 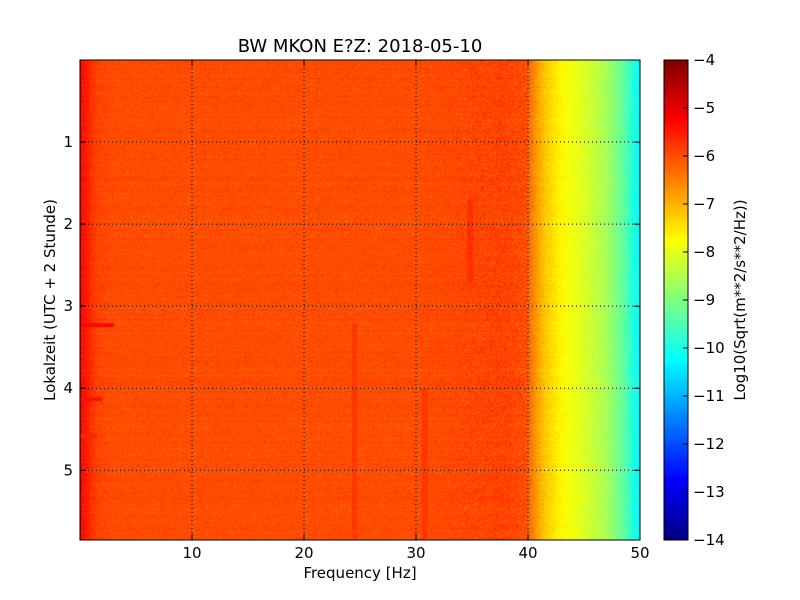 I want to click on colorbar-tick-label: −5, so click(x=704, y=108).